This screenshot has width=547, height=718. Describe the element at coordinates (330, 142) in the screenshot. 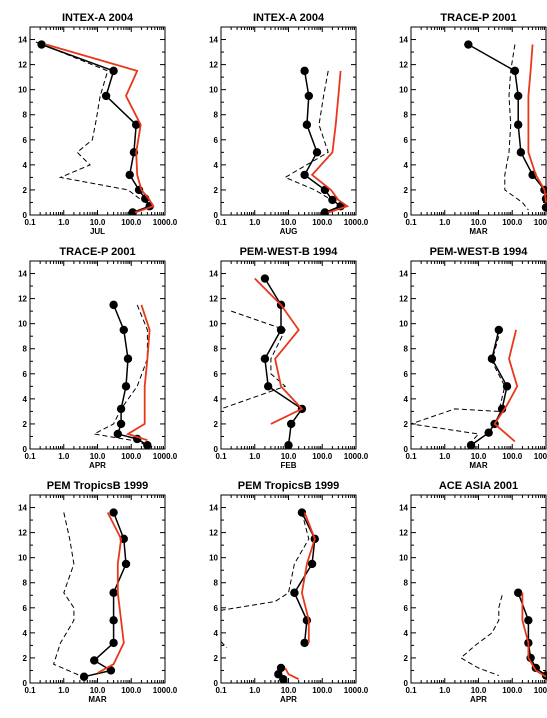

I see `series-red-line` at that location.